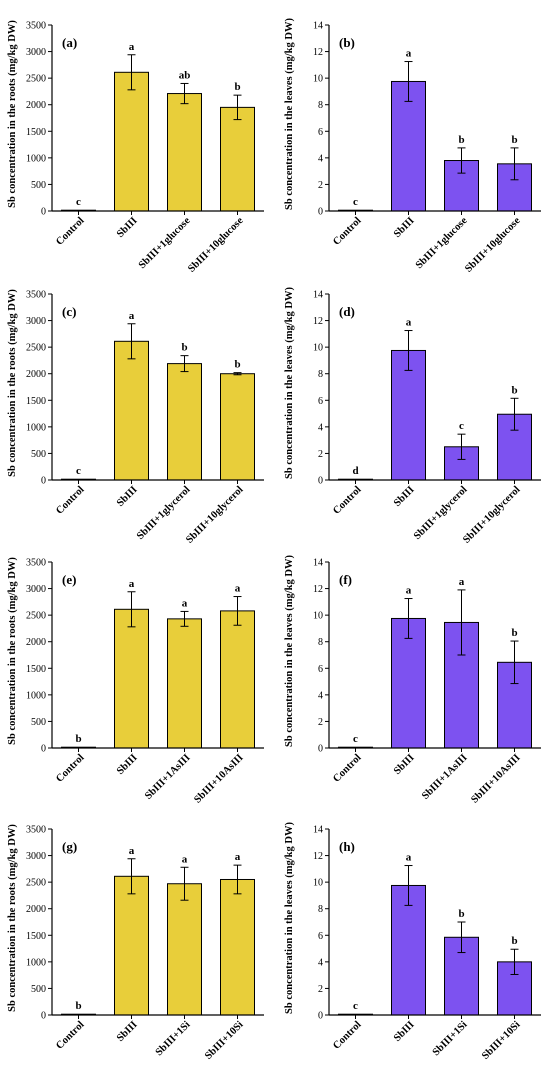 This screenshot has width=550, height=1074. I want to click on category-label: SbIII+1glucose, so click(165, 243).